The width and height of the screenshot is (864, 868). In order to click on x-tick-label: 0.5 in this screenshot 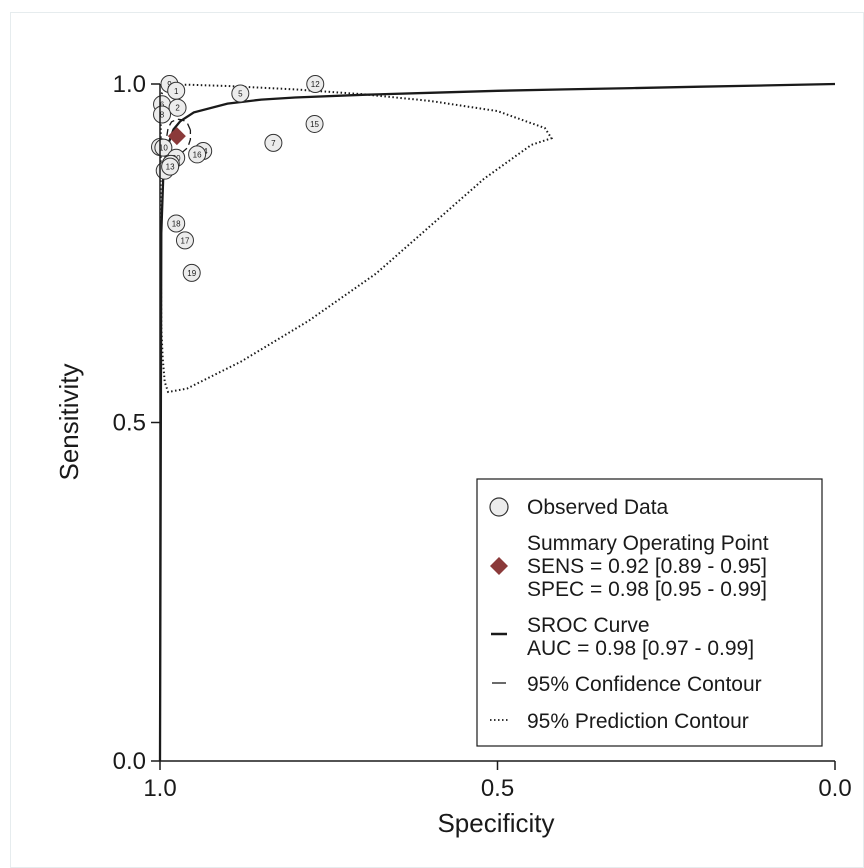, I will do `click(497, 788)`.